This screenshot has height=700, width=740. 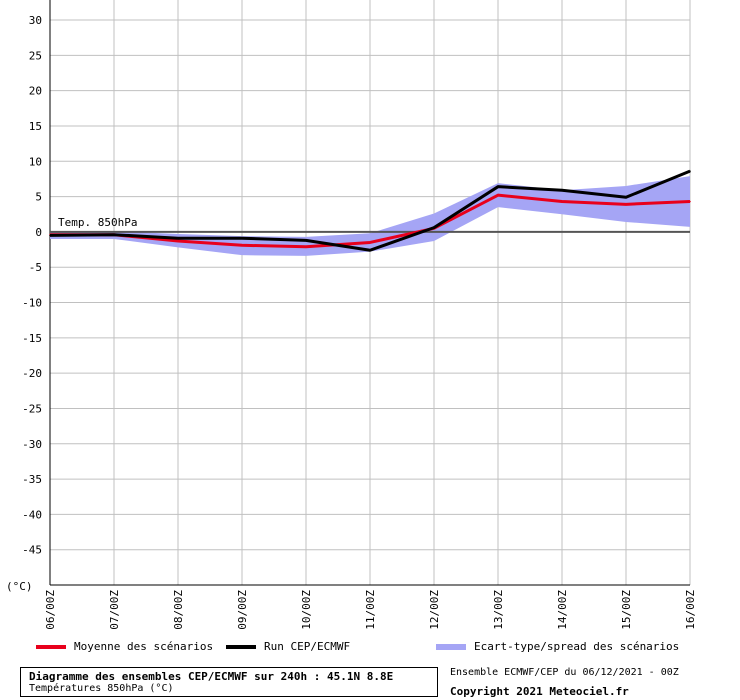 I want to click on y-tick-label: 30, so click(x=35, y=20).